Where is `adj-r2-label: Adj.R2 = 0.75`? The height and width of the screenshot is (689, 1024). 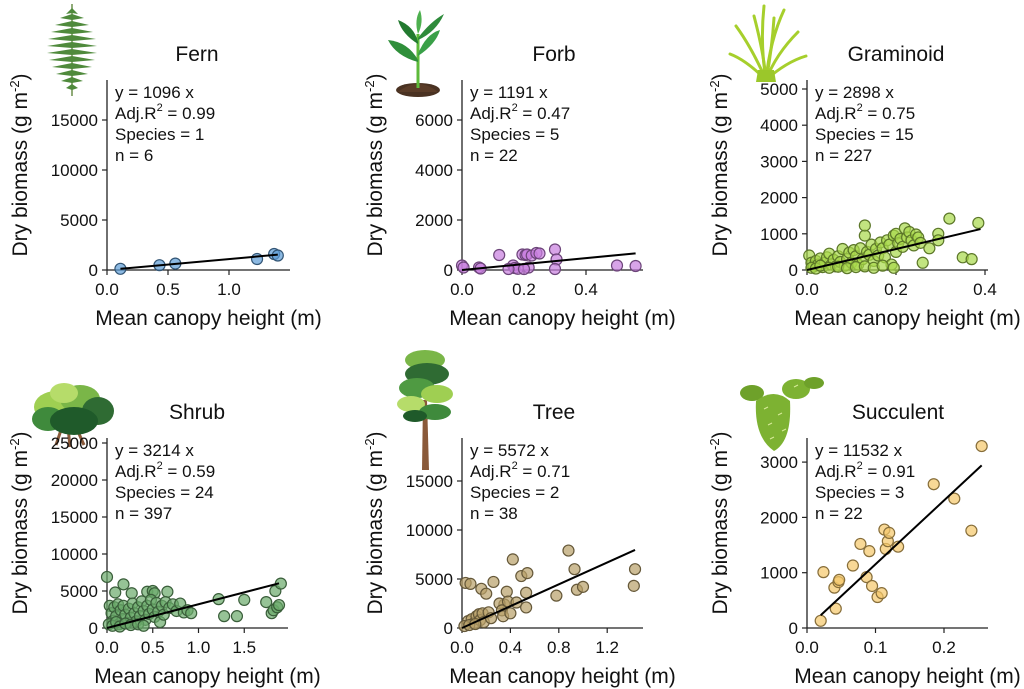 adj-r2-label: Adj.R2 = 0.75 is located at coordinates (865, 112).